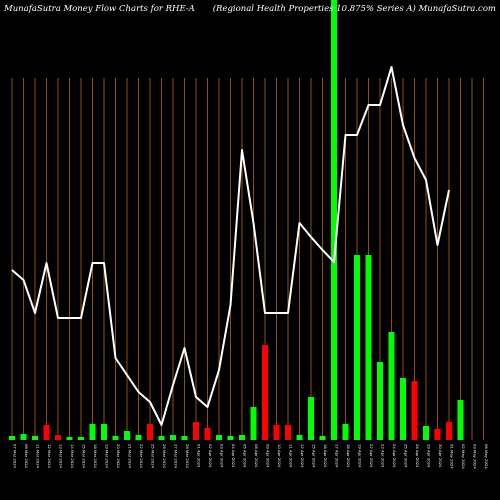 The width and height of the screenshot is (500, 500). What do you see at coordinates (95, 456) in the screenshot?
I see `date-label: 18 Mar 2024` at bounding box center [95, 456].